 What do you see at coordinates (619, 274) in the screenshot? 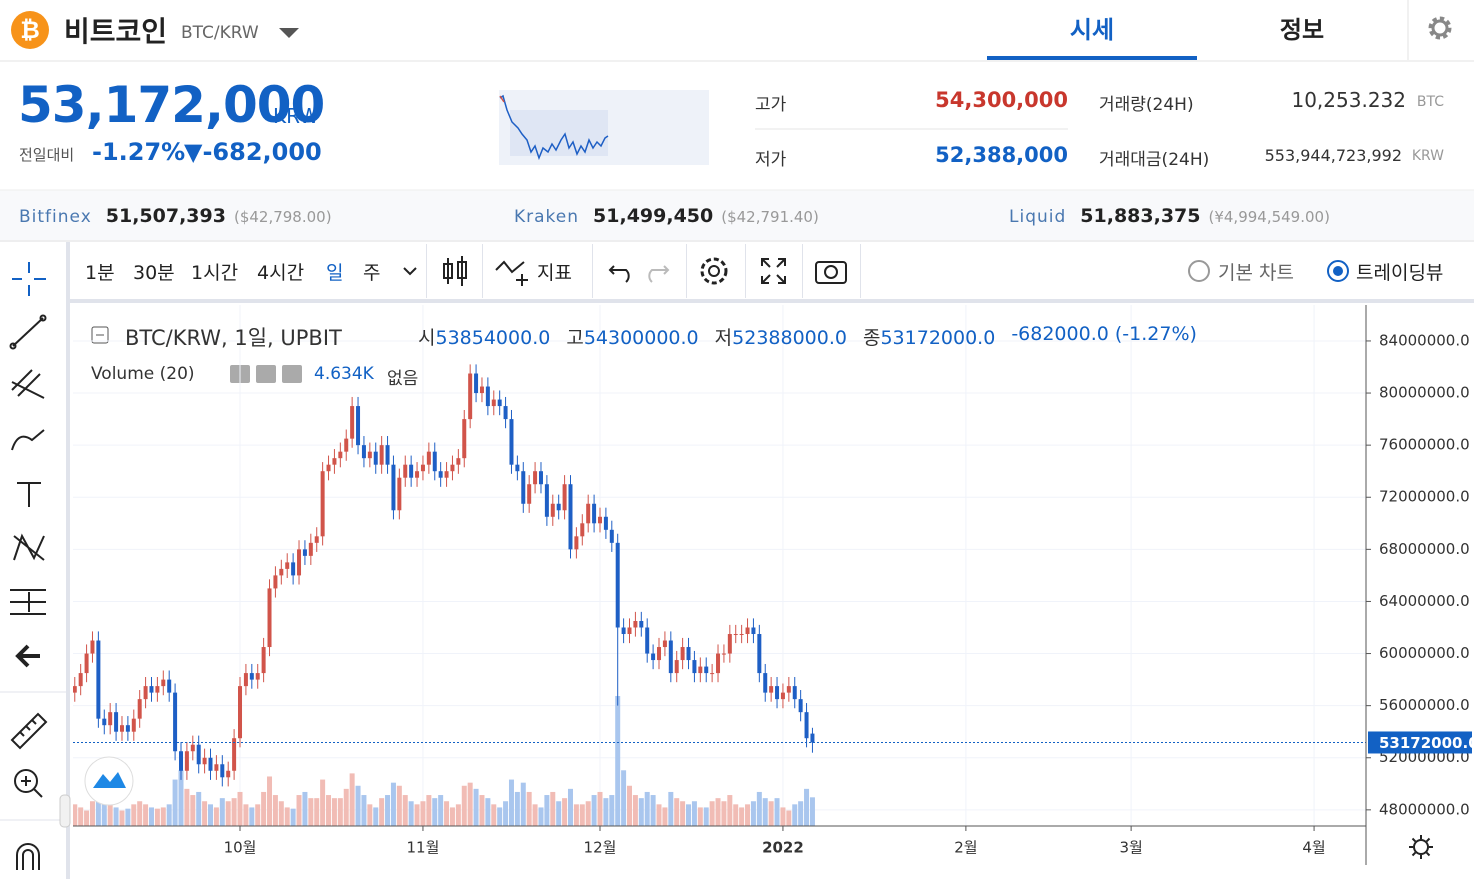
I see `undo` at bounding box center [619, 274].